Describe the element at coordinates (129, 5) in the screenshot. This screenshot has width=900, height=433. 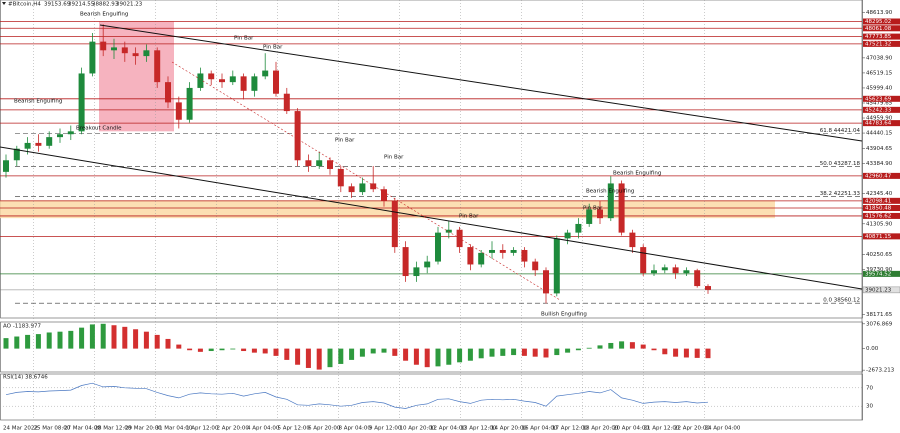
I see `ohlc-close: 39021.23` at that location.